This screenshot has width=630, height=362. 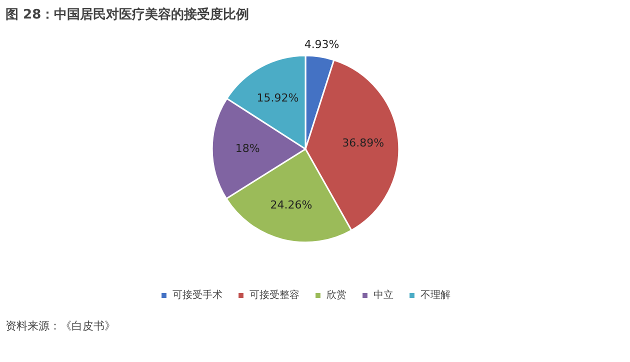 I want to click on legend-label: 中立, so click(x=384, y=295).